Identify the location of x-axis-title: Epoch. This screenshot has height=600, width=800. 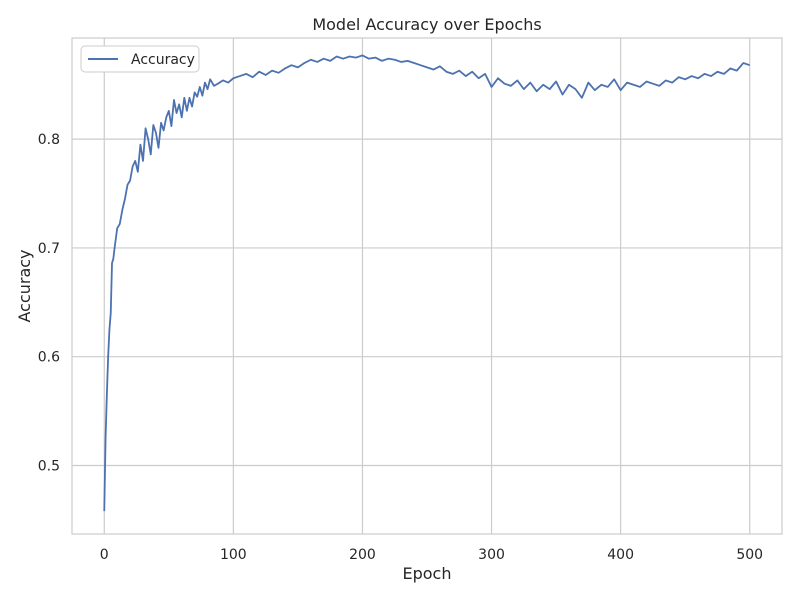
(427, 573).